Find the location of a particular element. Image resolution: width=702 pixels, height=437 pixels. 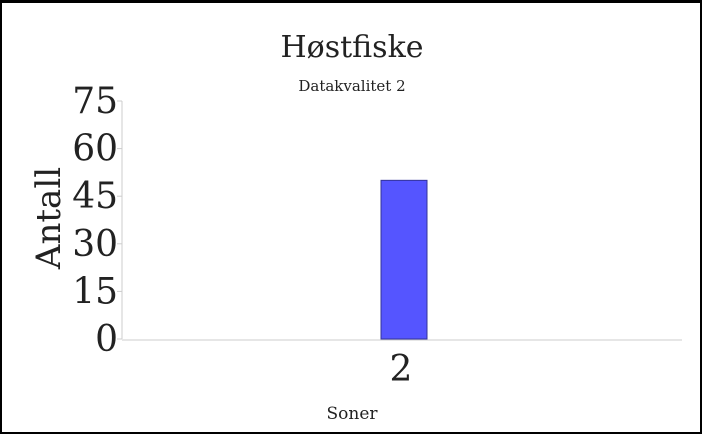

y-axis: 0 15 30 45 60 75 is located at coordinates (97, 220).